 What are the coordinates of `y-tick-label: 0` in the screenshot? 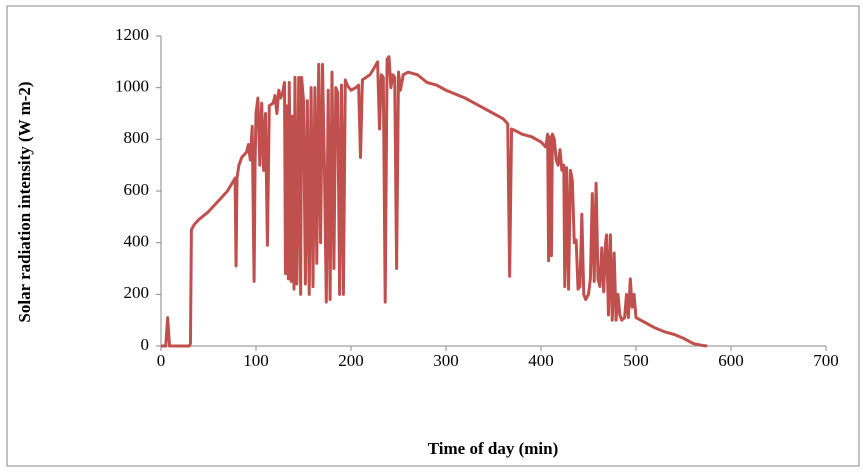 It's located at (145, 344).